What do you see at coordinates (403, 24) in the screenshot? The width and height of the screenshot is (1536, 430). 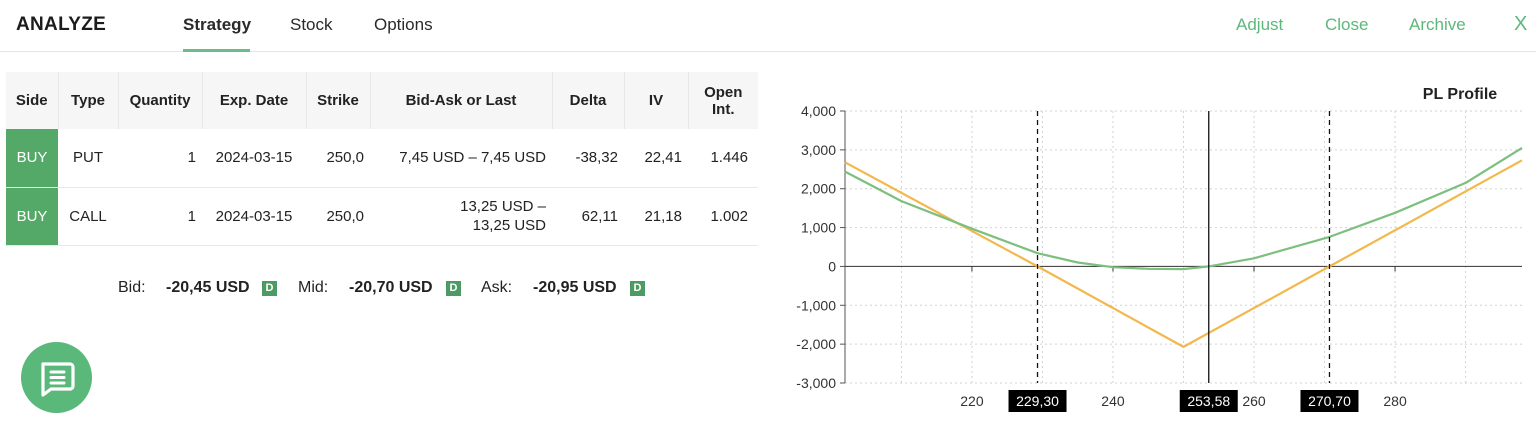 I see `tab-options: Options` at bounding box center [403, 24].